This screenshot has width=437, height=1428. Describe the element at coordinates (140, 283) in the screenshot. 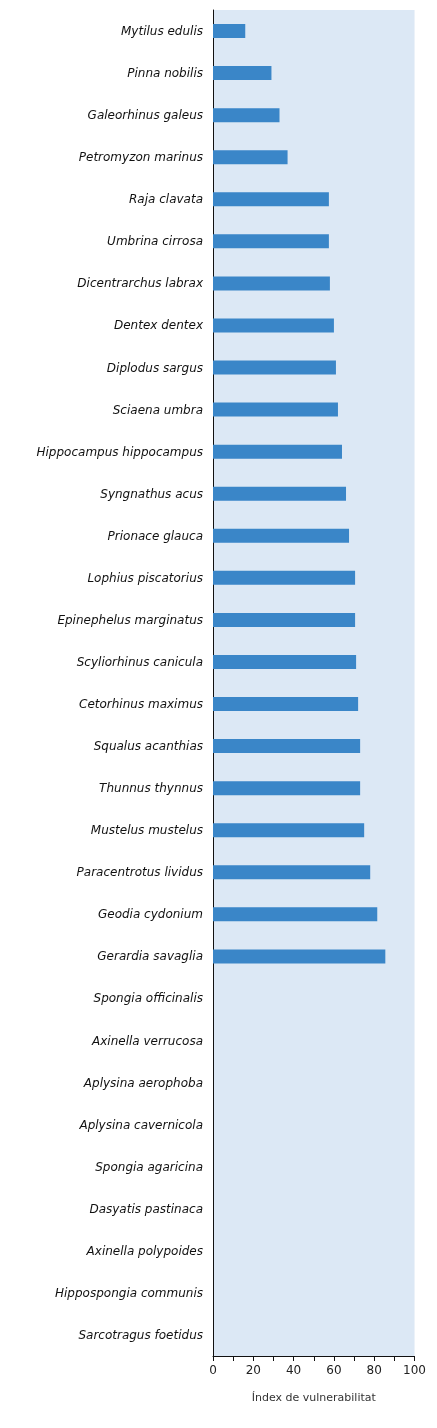

I see `y-tick-label: Dicentrarchus labrax` at that location.